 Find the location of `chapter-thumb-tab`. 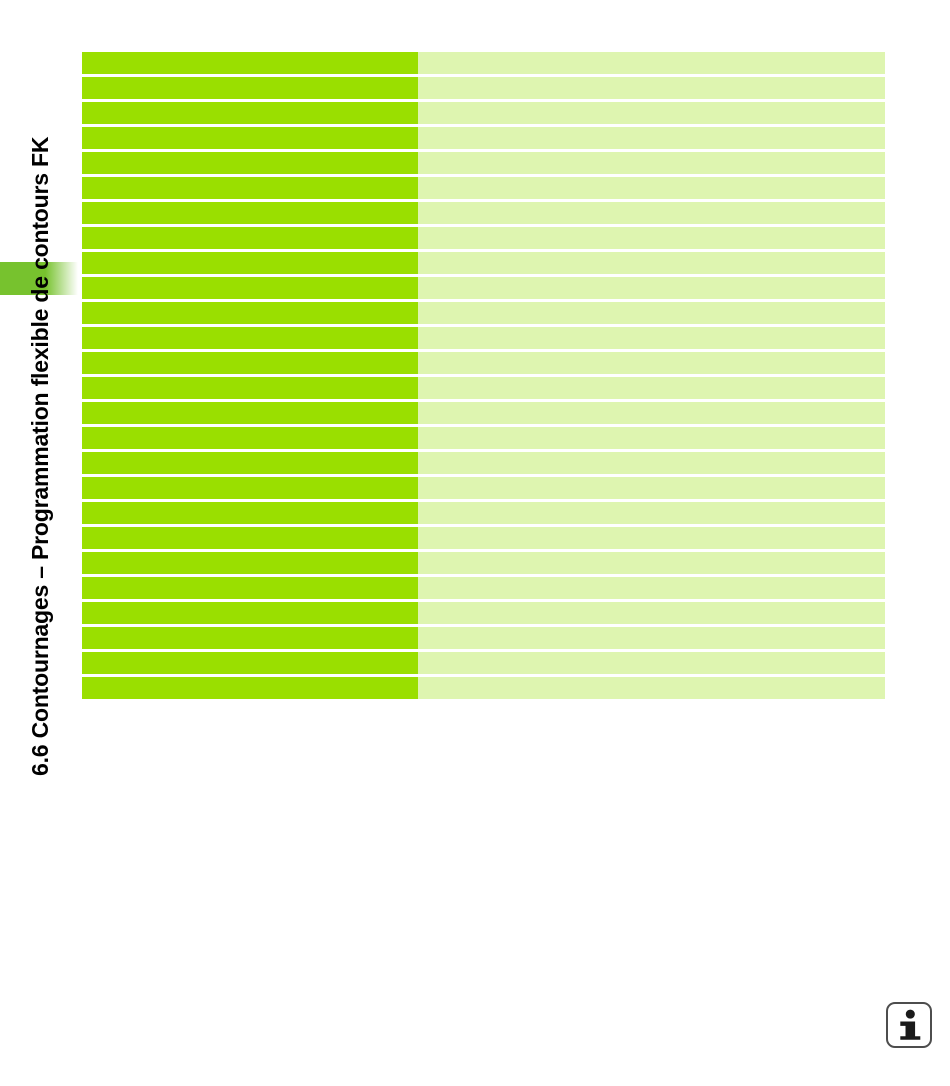

chapter-thumb-tab is located at coordinates (39, 278).